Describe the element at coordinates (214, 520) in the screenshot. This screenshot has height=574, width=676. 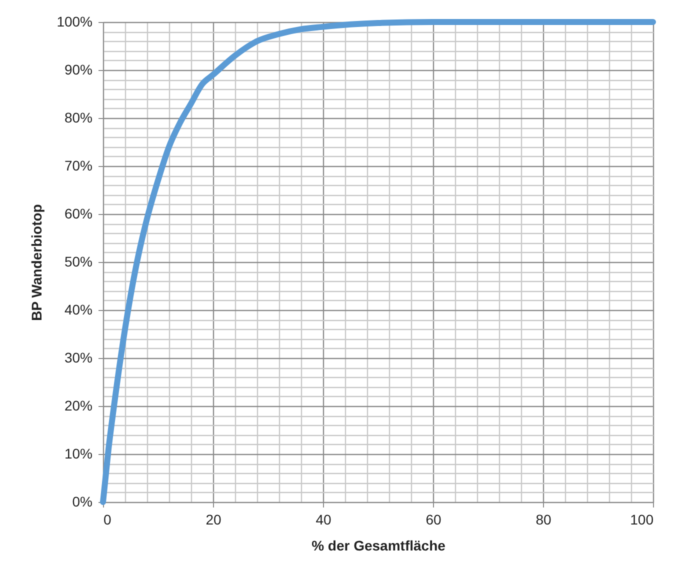
I see `x-tick-label: 20` at that location.